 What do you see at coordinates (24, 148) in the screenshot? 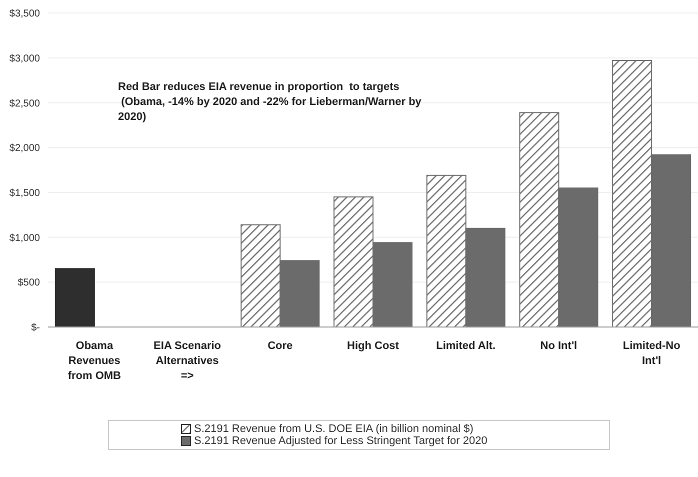
I see `y-tick-label: $2,000` at bounding box center [24, 148].